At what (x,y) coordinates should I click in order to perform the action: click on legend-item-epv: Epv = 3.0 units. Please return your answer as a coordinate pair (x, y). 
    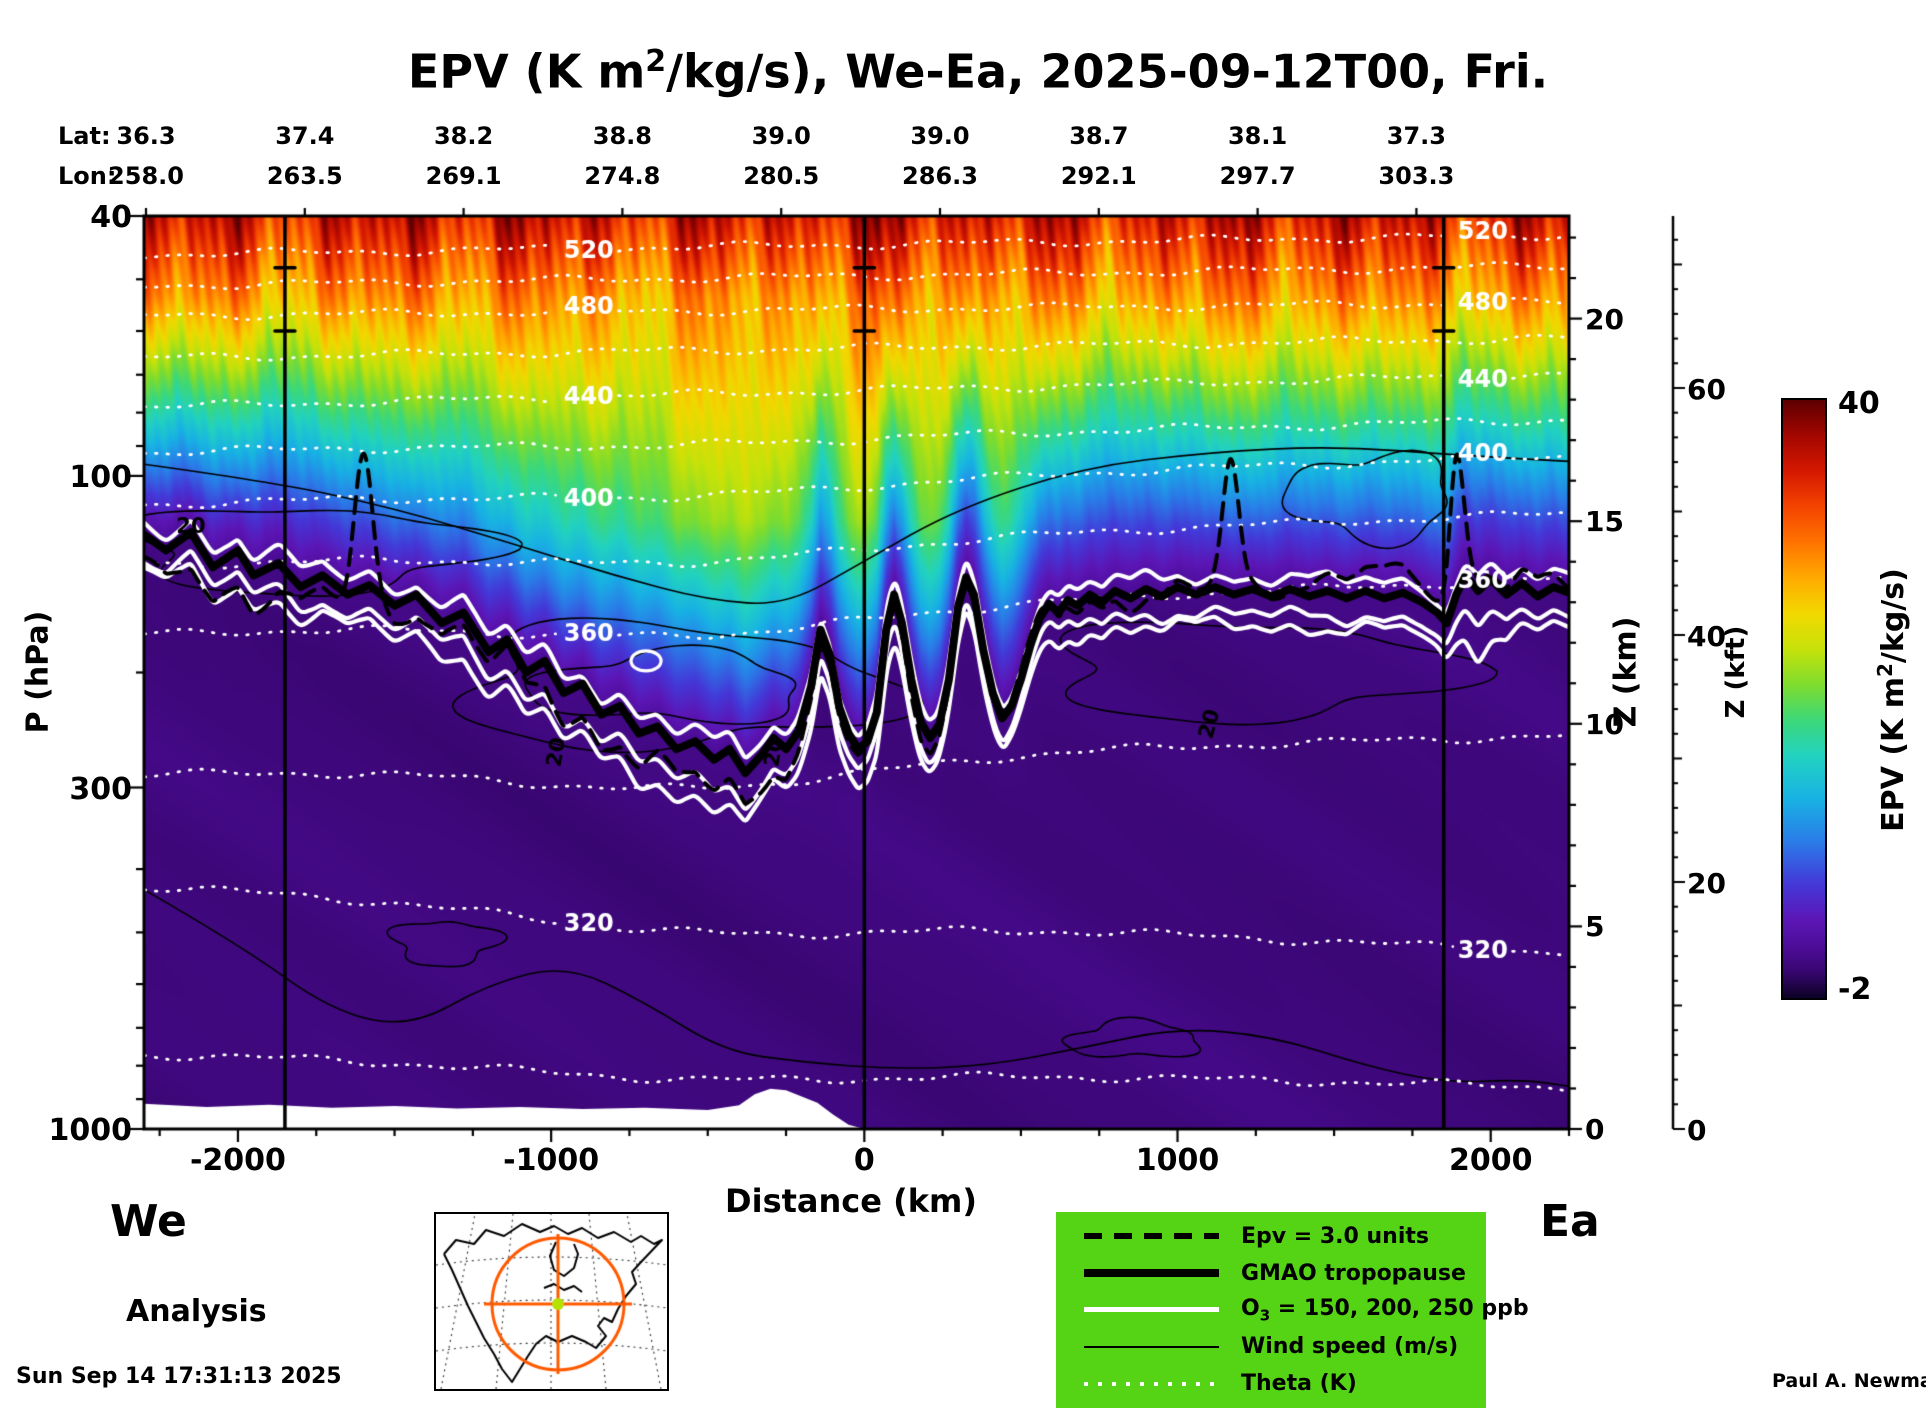
    Looking at the image, I should click on (1271, 1236).